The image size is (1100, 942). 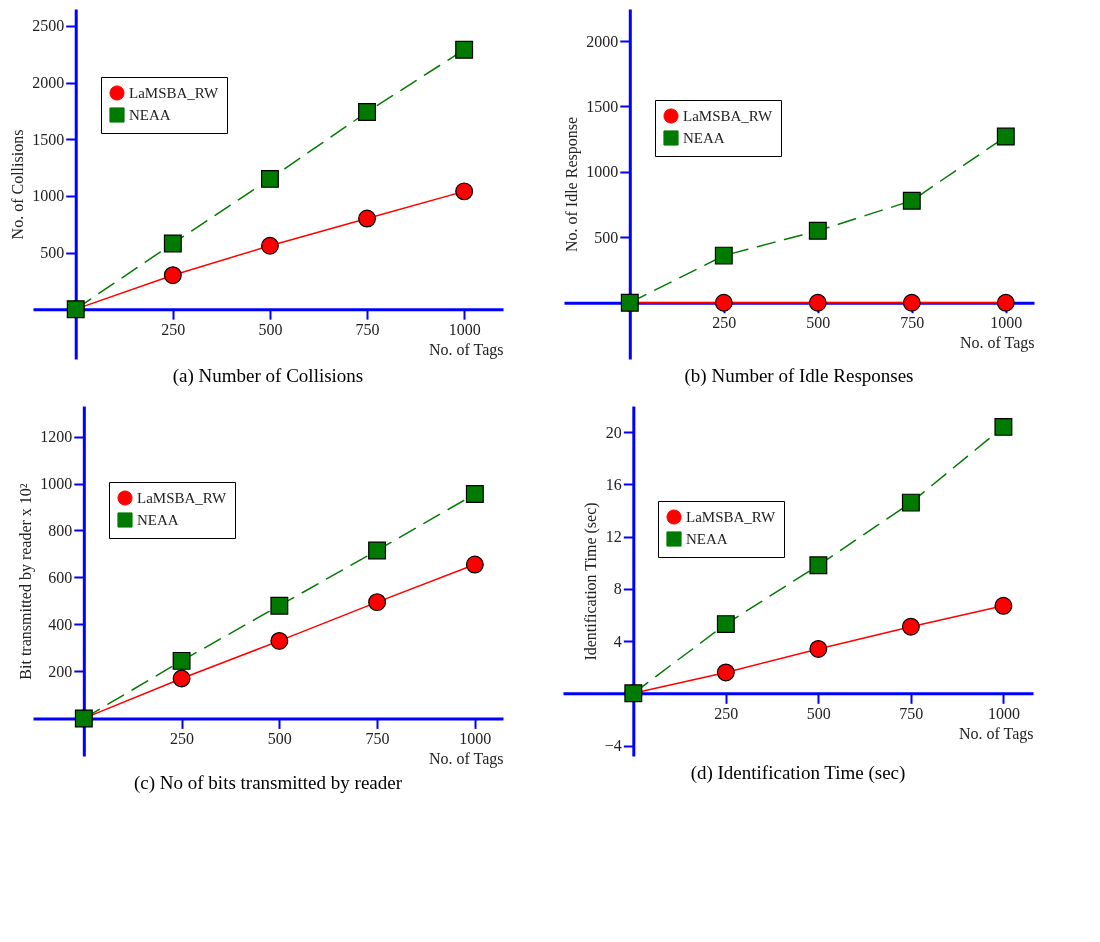 I want to click on y-tick-label: 2500, so click(x=48, y=26).